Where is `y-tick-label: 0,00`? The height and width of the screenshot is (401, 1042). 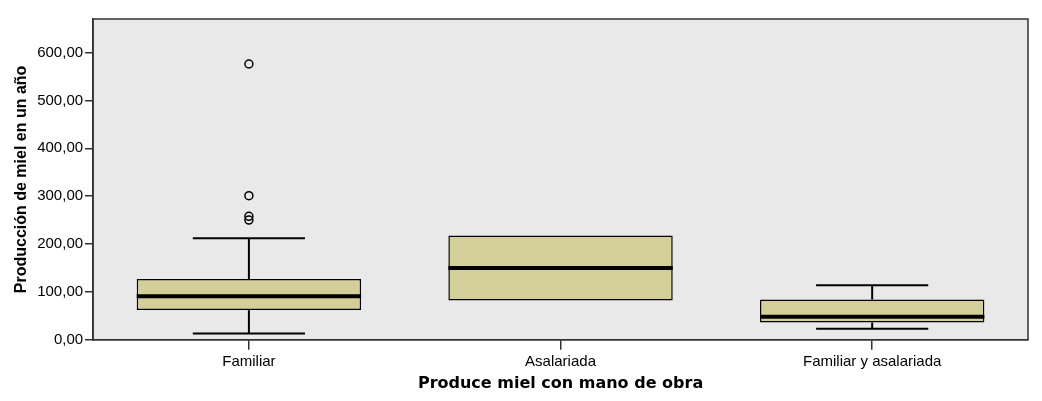
y-tick-label: 0,00 is located at coordinates (68, 338).